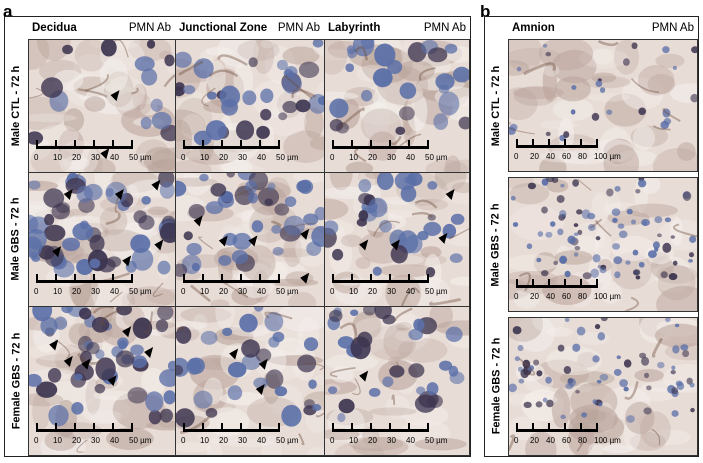 The width and height of the screenshot is (703, 463). What do you see at coordinates (250, 381) in the screenshot?
I see `micrograph-junctional-female-gbs: 0 10 20 30 40 50 µm` at bounding box center [250, 381].